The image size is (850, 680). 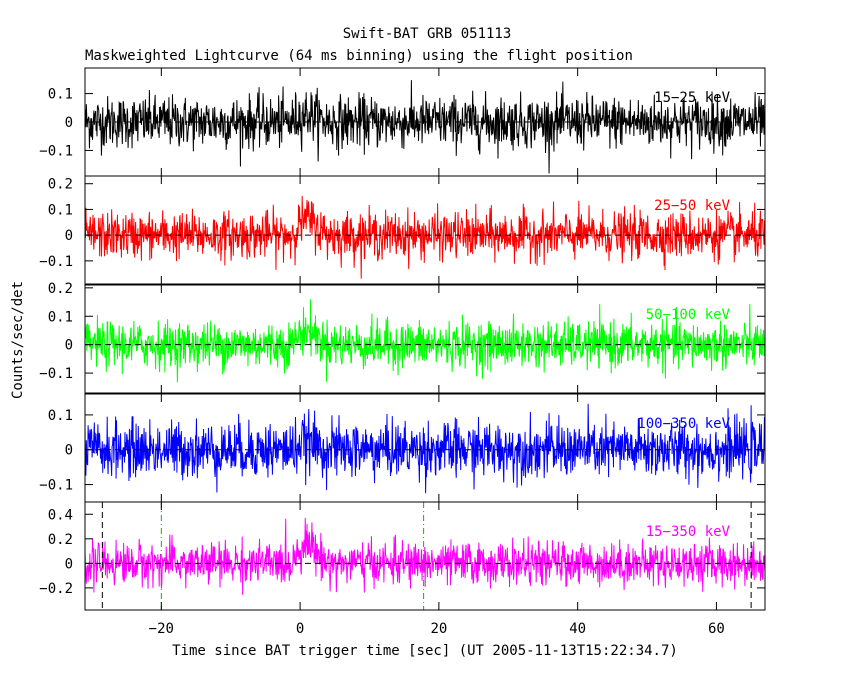 I want to click on chart-title: Swift-BAT GRB 051113, so click(x=427, y=34).